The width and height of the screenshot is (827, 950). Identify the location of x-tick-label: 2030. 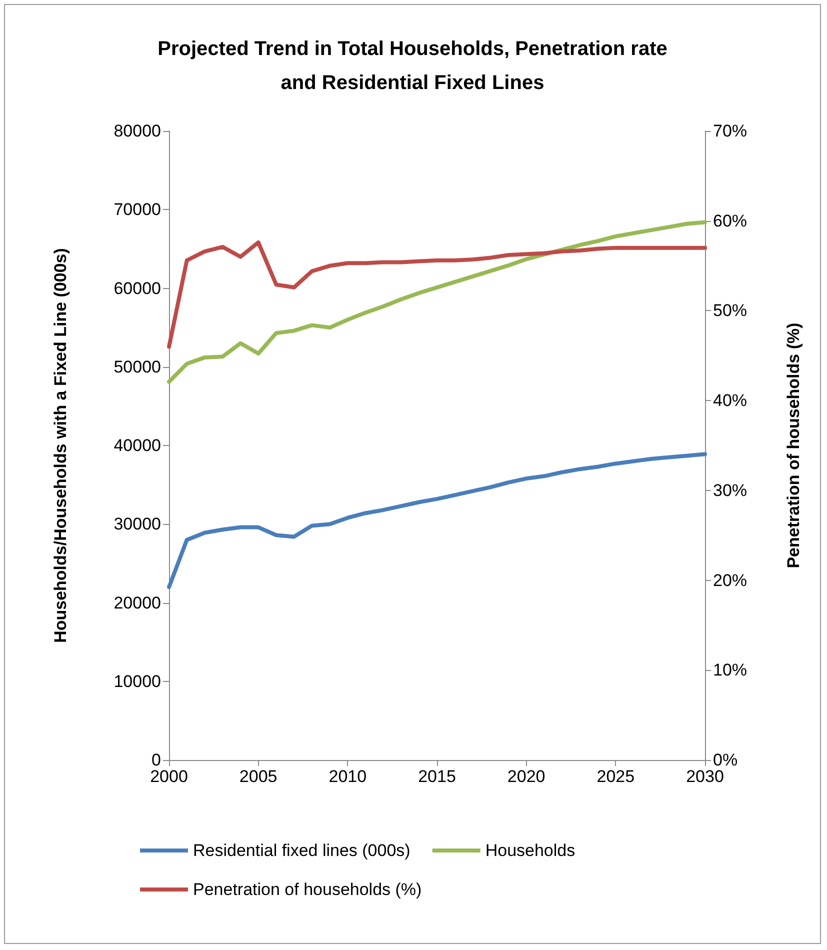
(705, 776).